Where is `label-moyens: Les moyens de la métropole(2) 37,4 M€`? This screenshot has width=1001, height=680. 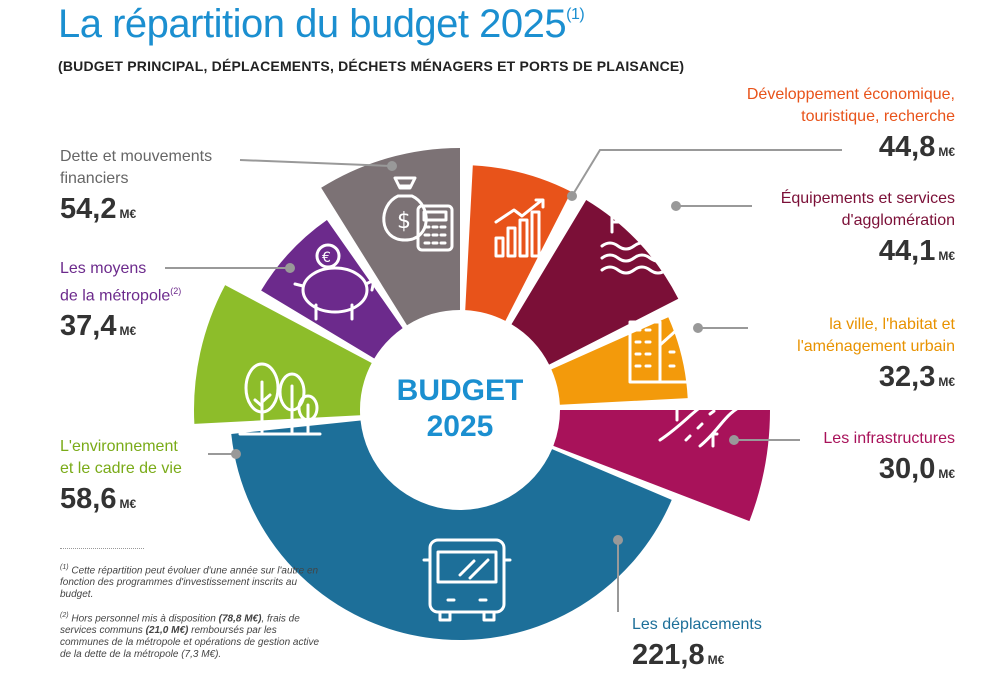 label-moyens: Les moyens de la métropole(2) 37,4 M€ is located at coordinates (120, 303).